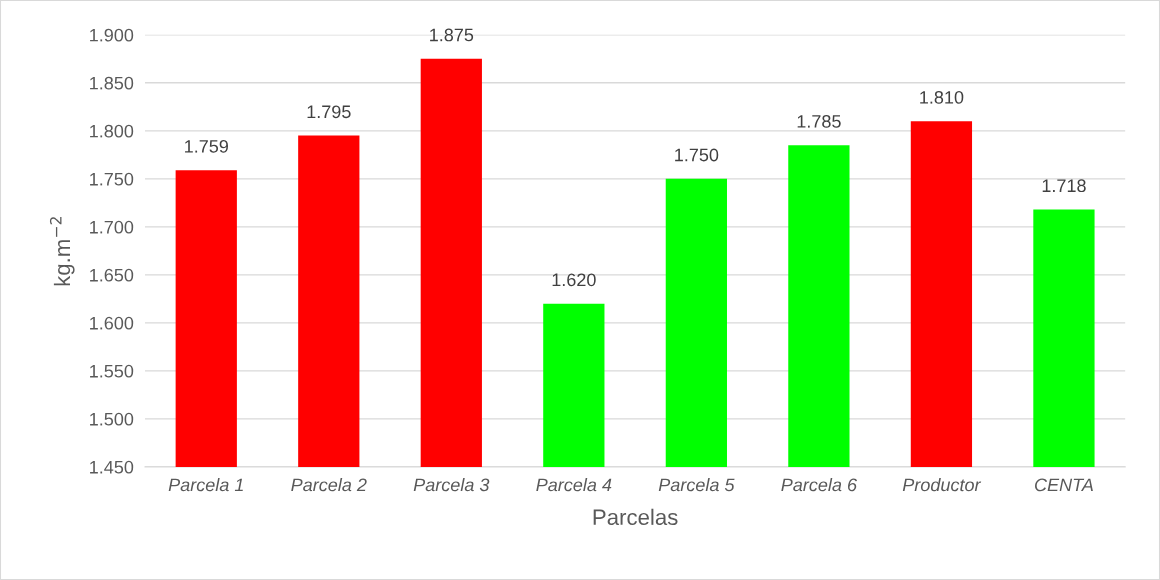  Describe the element at coordinates (62, 251) in the screenshot. I see `y-axis-title: kg.m$^{−2}$` at that location.